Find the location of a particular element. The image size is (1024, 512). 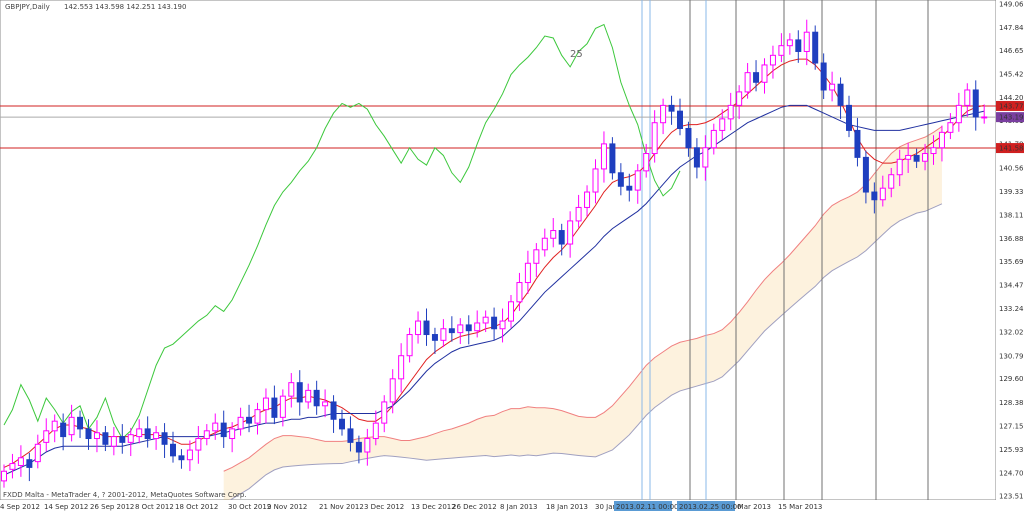

price-tick-label: 130.795 is located at coordinates (1011, 356).